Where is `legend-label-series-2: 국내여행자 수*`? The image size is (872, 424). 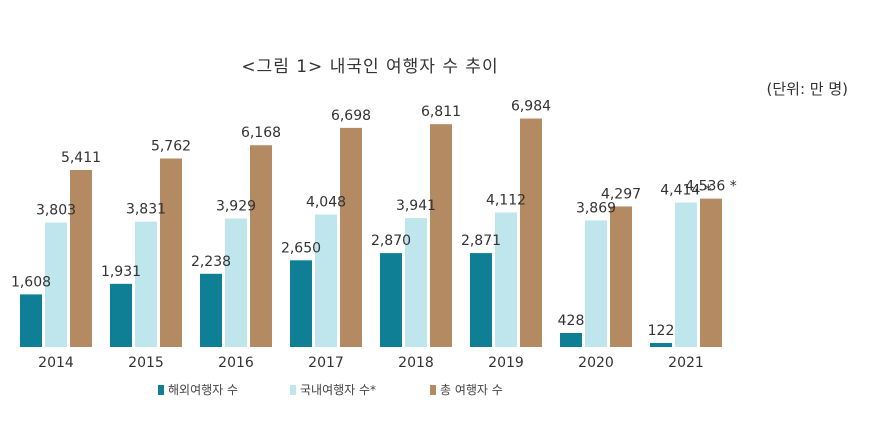 legend-label-series-2: 국내여행자 수* is located at coordinates (338, 389).